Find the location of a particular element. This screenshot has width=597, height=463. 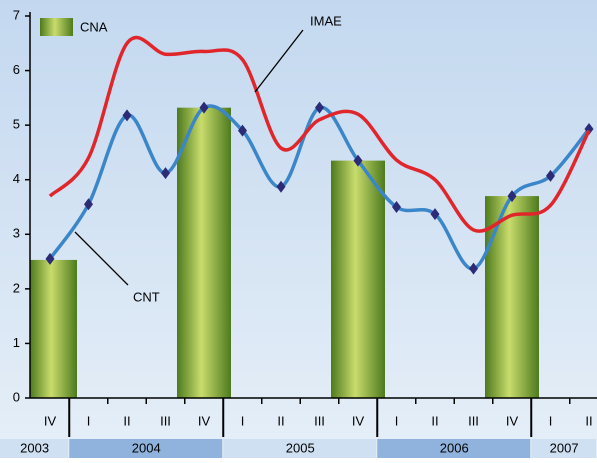

y-tick-label: 1 is located at coordinates (16, 342).